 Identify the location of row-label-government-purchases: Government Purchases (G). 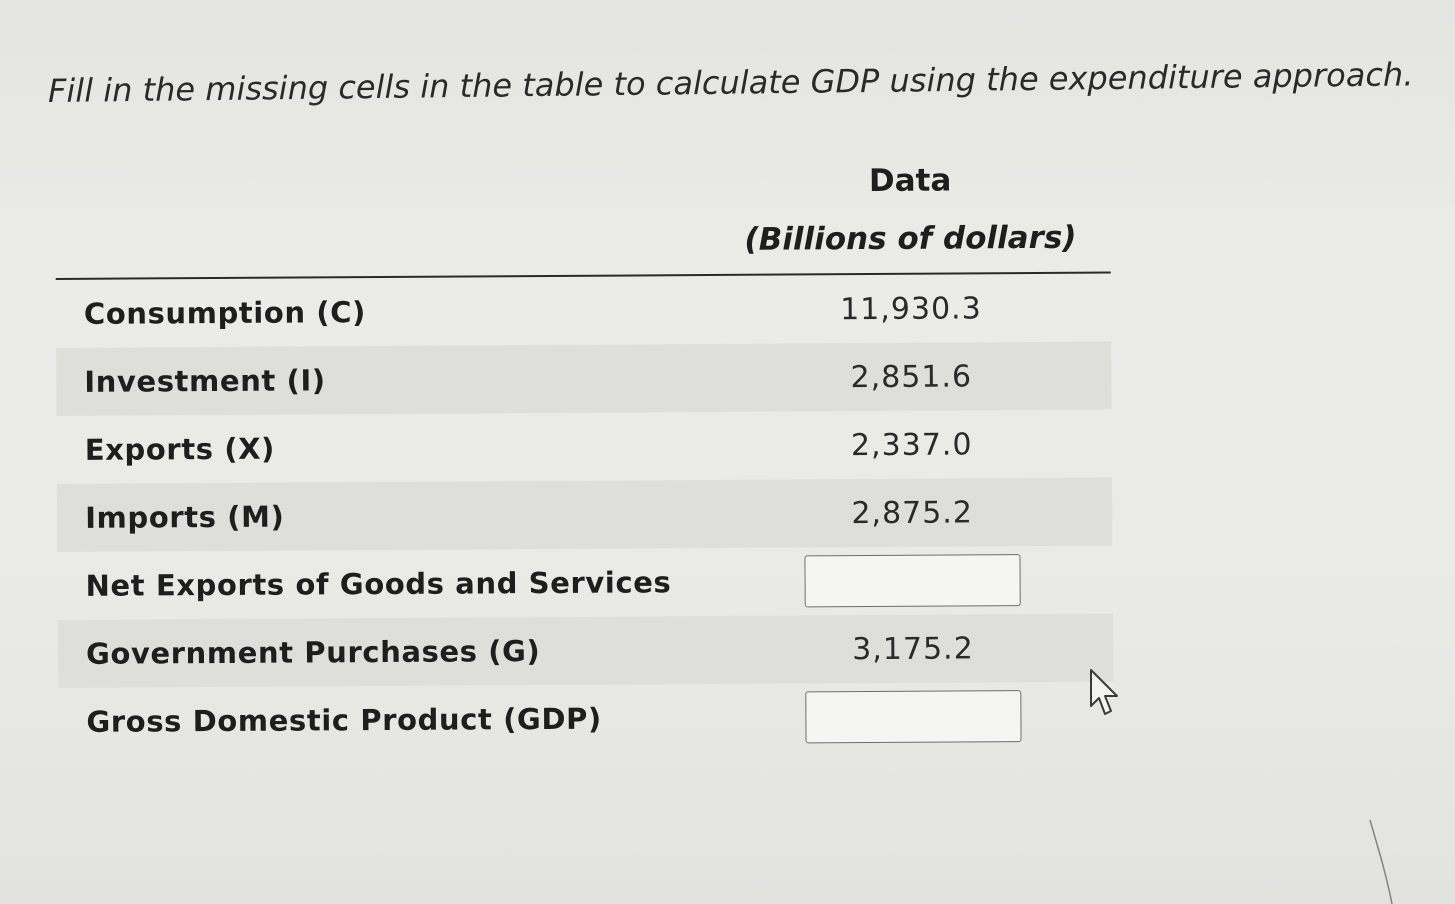
(313, 652).